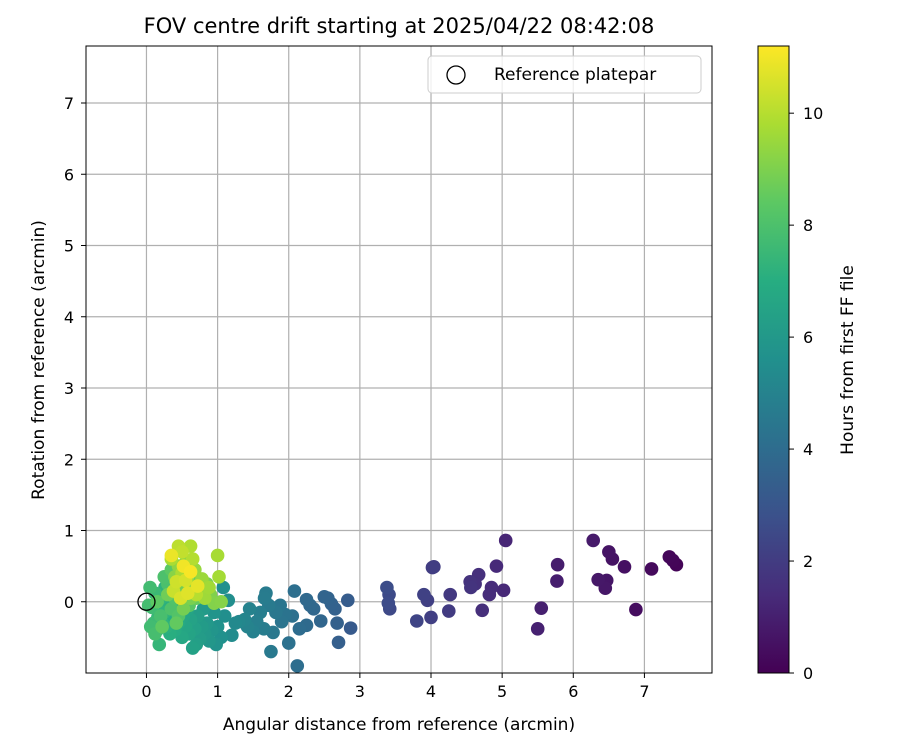 The image size is (900, 750). I want to click on y-tick-label: 3, so click(69, 388).